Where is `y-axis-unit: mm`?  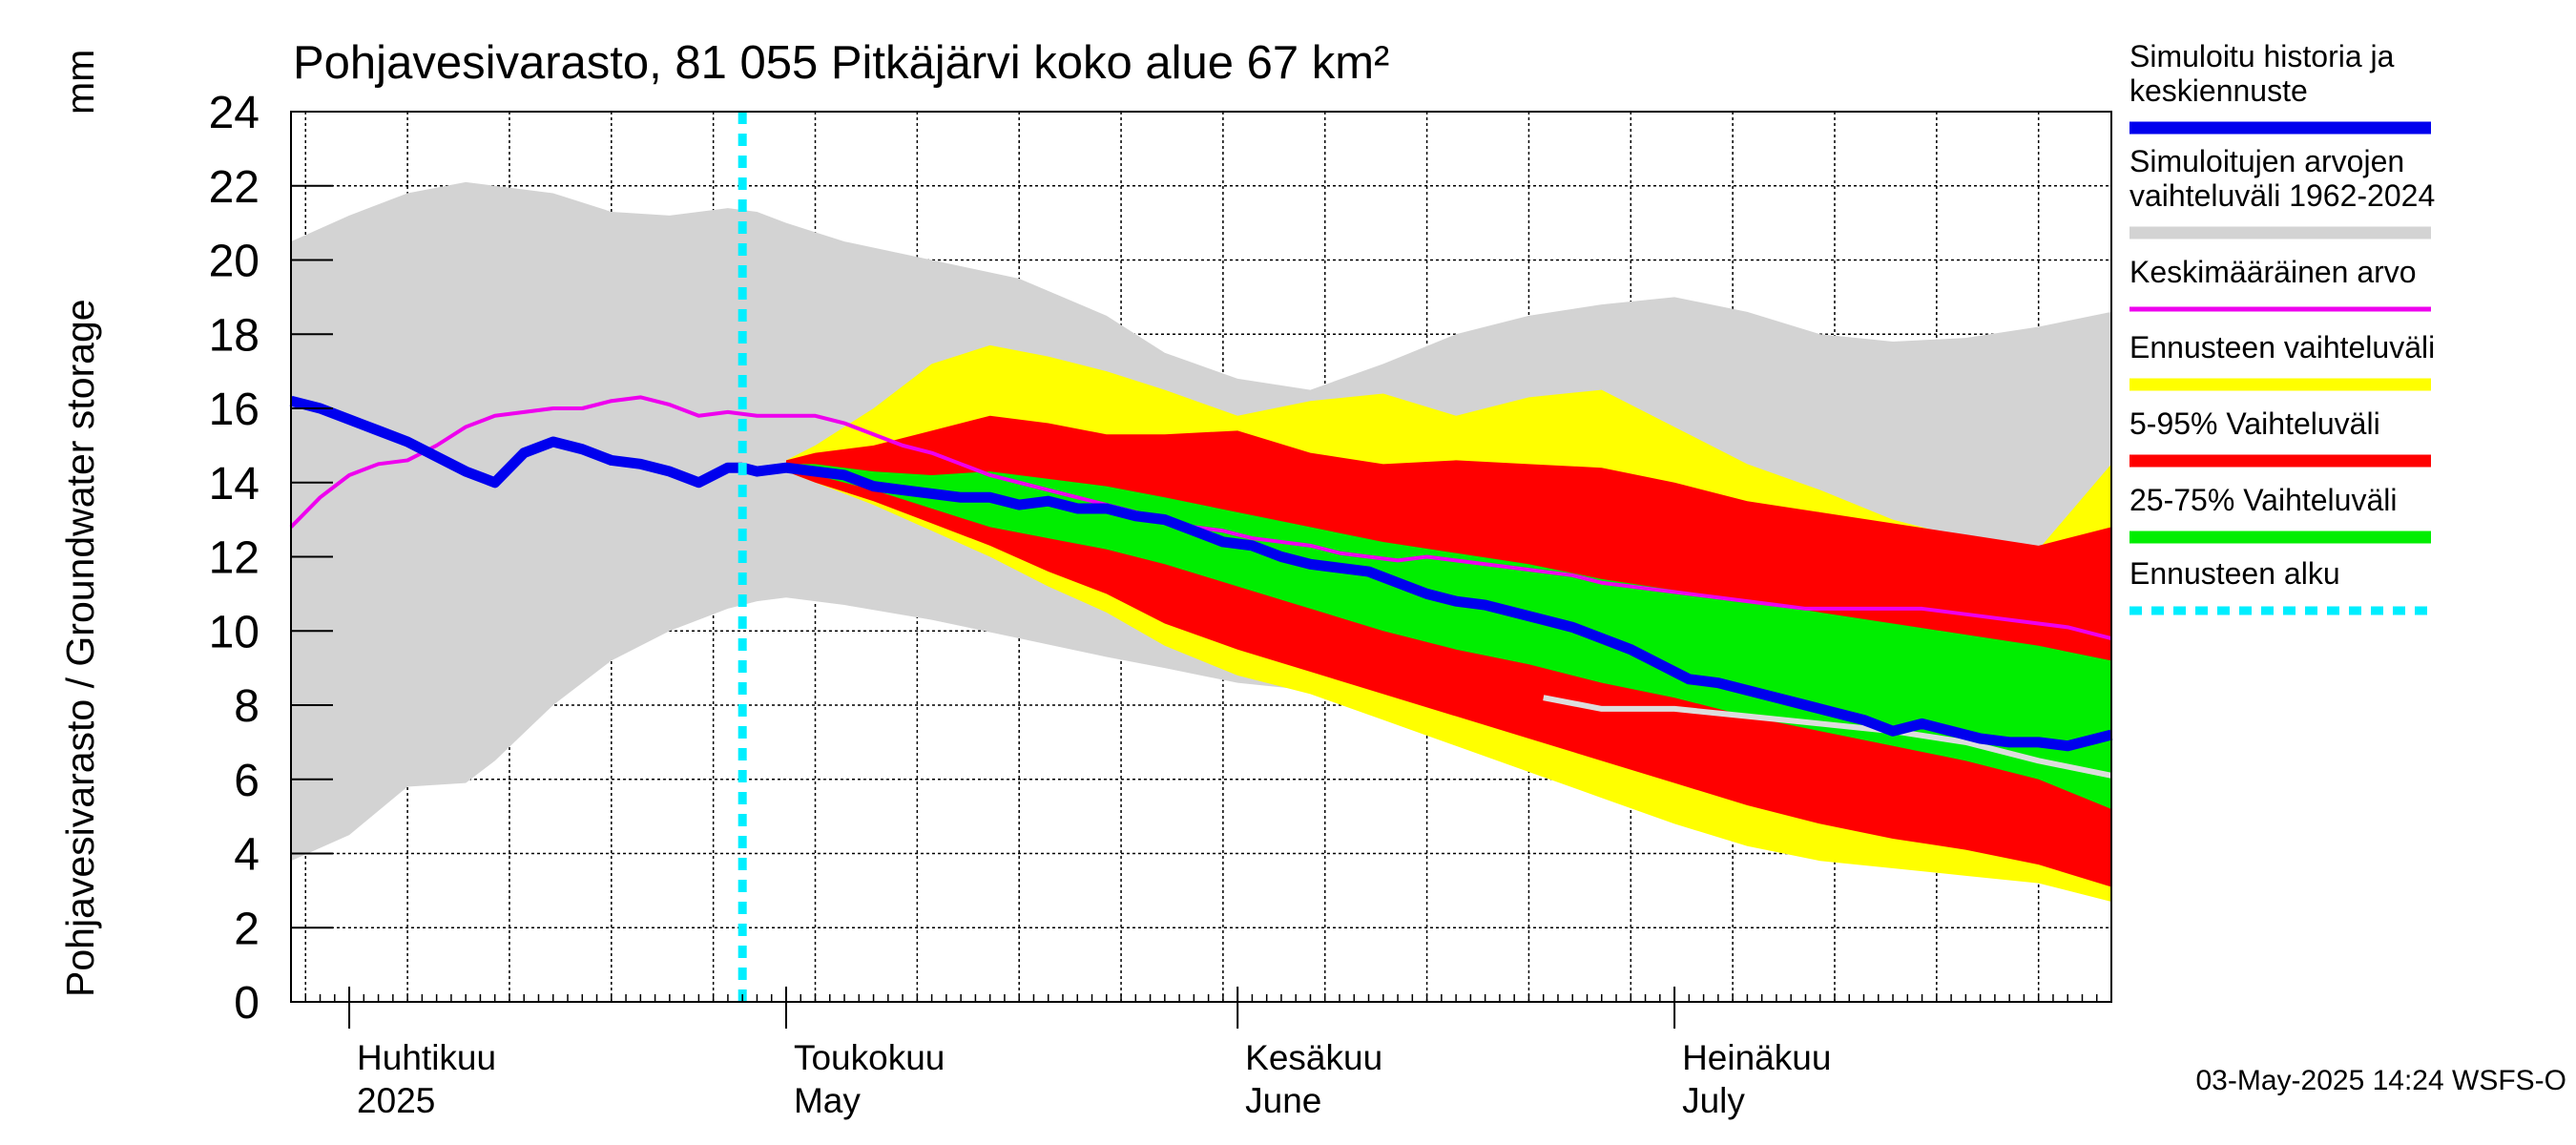
y-axis-unit: mm is located at coordinates (80, 82).